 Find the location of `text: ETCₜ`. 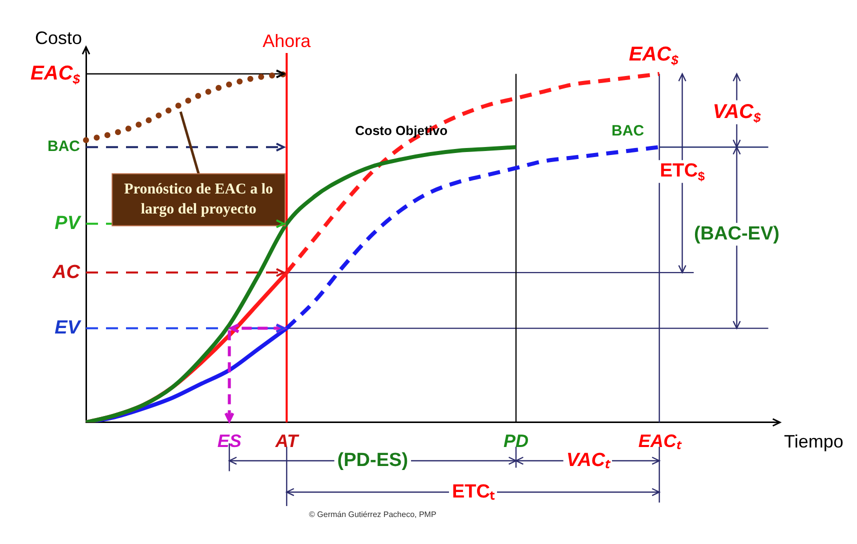

text: ETCₜ is located at coordinates (473, 491).